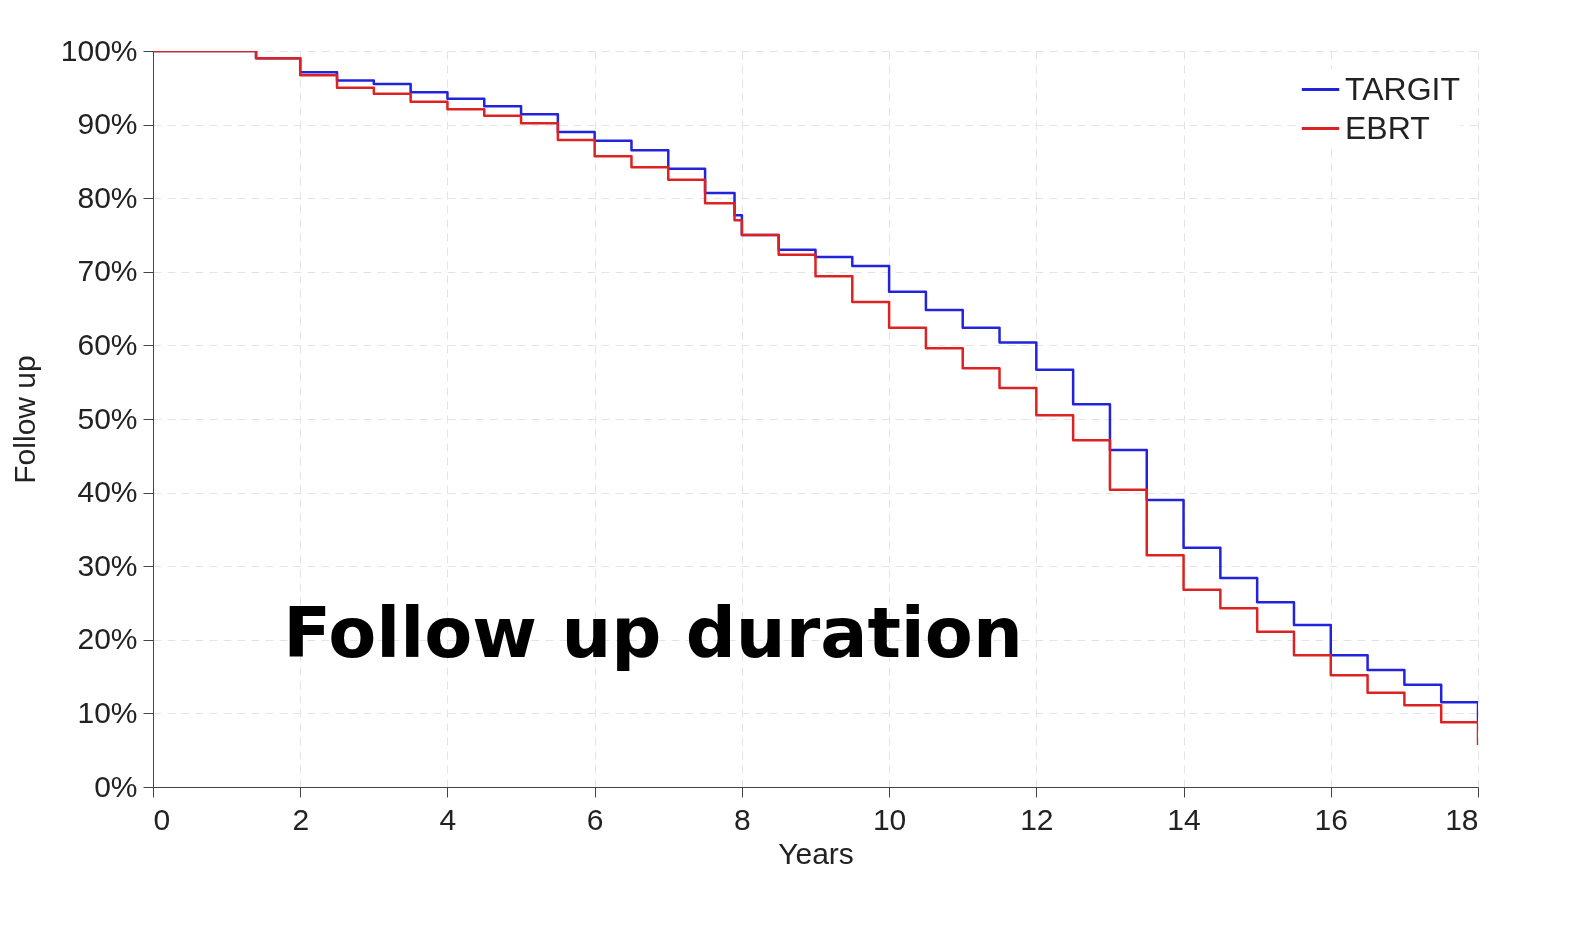 The width and height of the screenshot is (1573, 952). Describe the element at coordinates (301, 819) in the screenshot. I see `x-tick-label: 2` at that location.